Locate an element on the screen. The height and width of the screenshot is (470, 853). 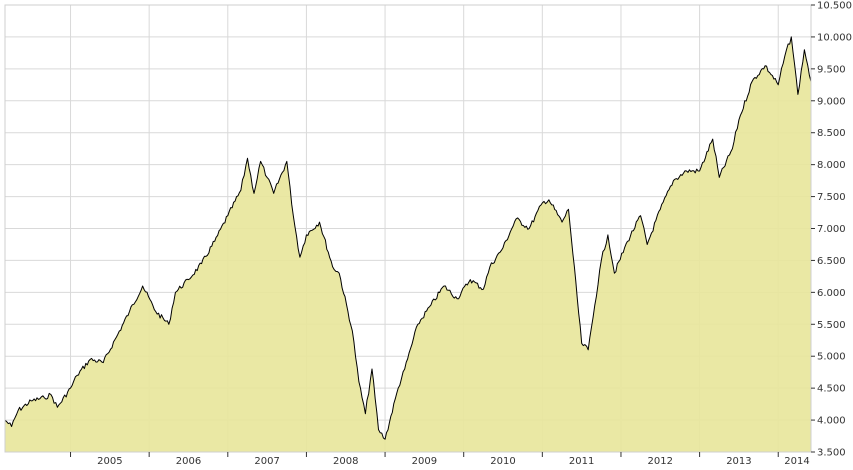
y-tick-label: 8.000 is located at coordinates (831, 165).